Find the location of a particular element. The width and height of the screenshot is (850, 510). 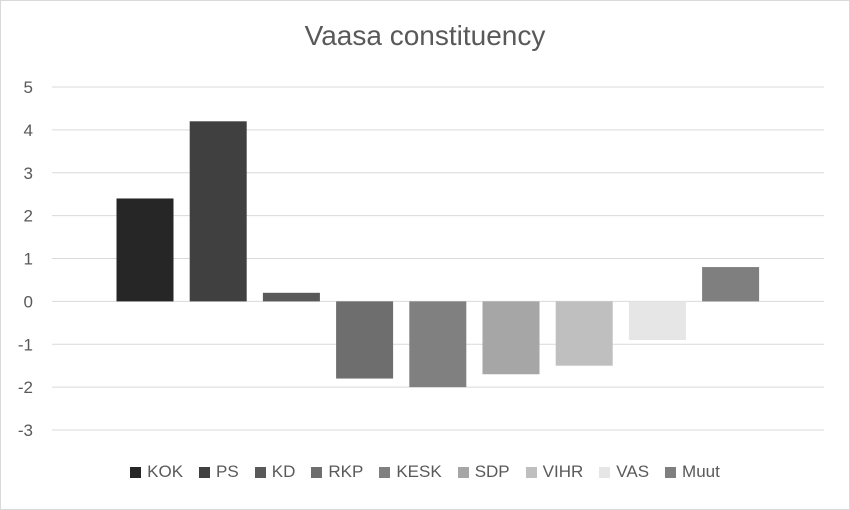

legend-label: PS is located at coordinates (227, 471).